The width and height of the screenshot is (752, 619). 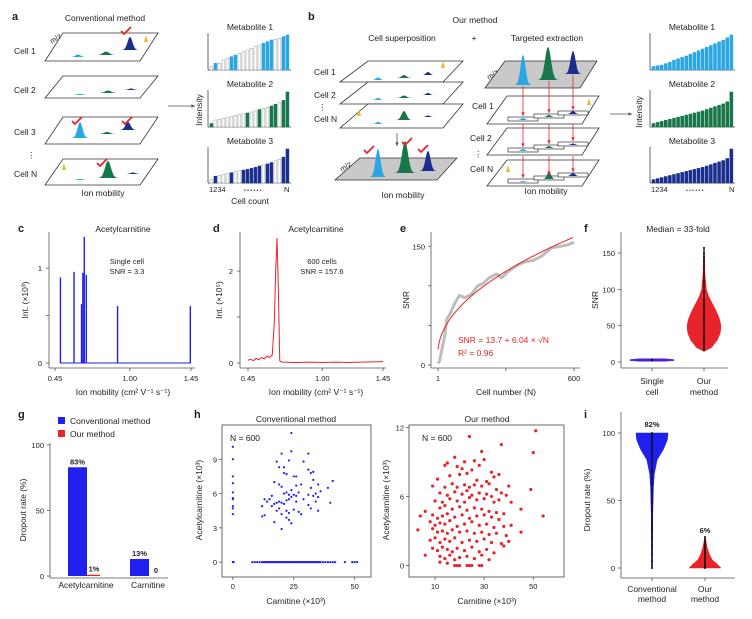 I want to click on bar-value-label: 83%, so click(x=77, y=461).